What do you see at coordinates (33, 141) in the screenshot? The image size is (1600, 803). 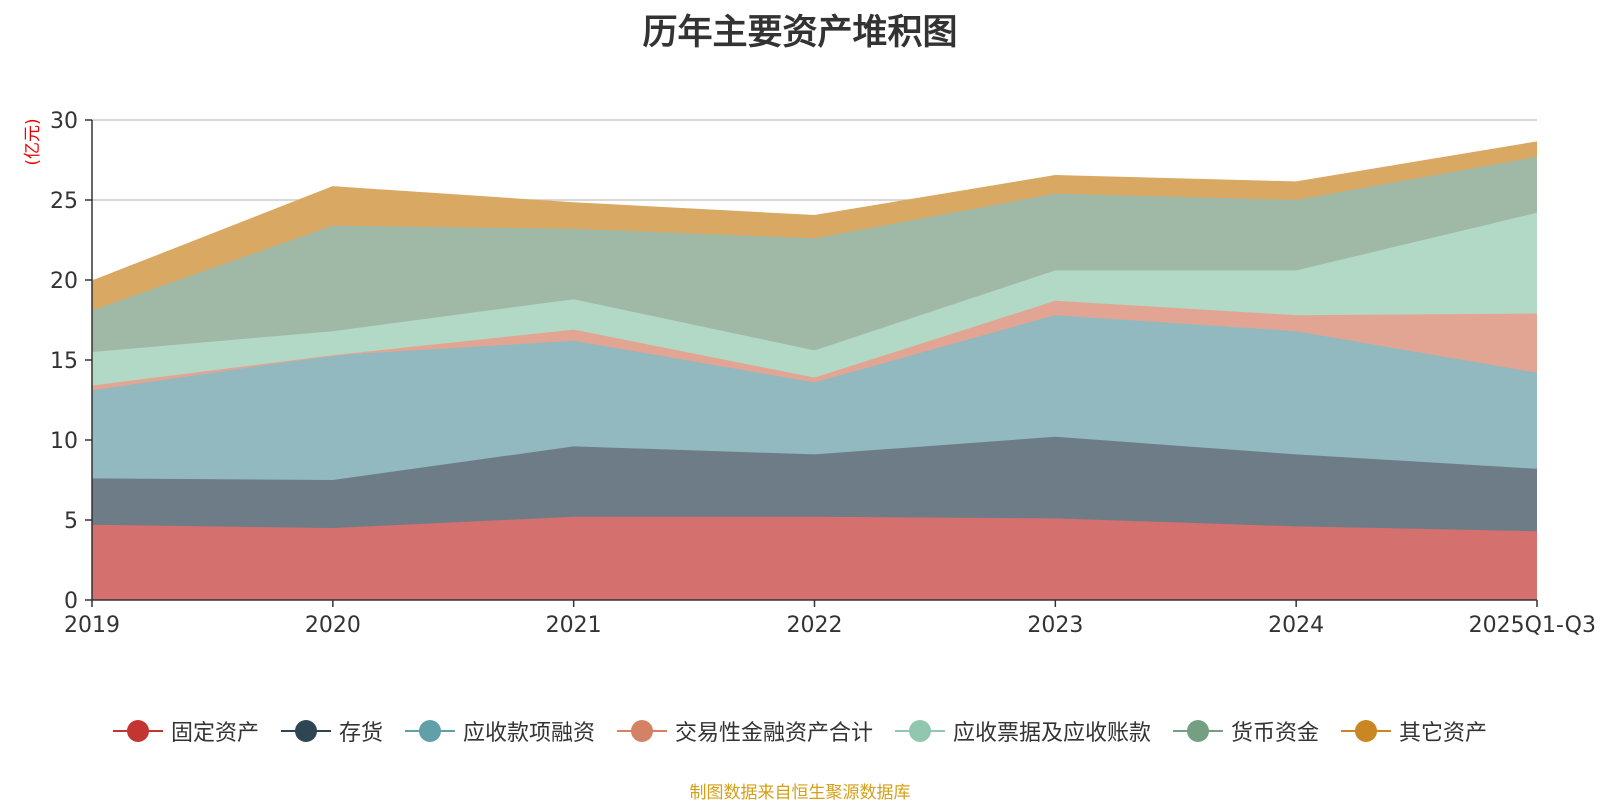 I see `y-axis-unit-label: (亿元)` at bounding box center [33, 141].